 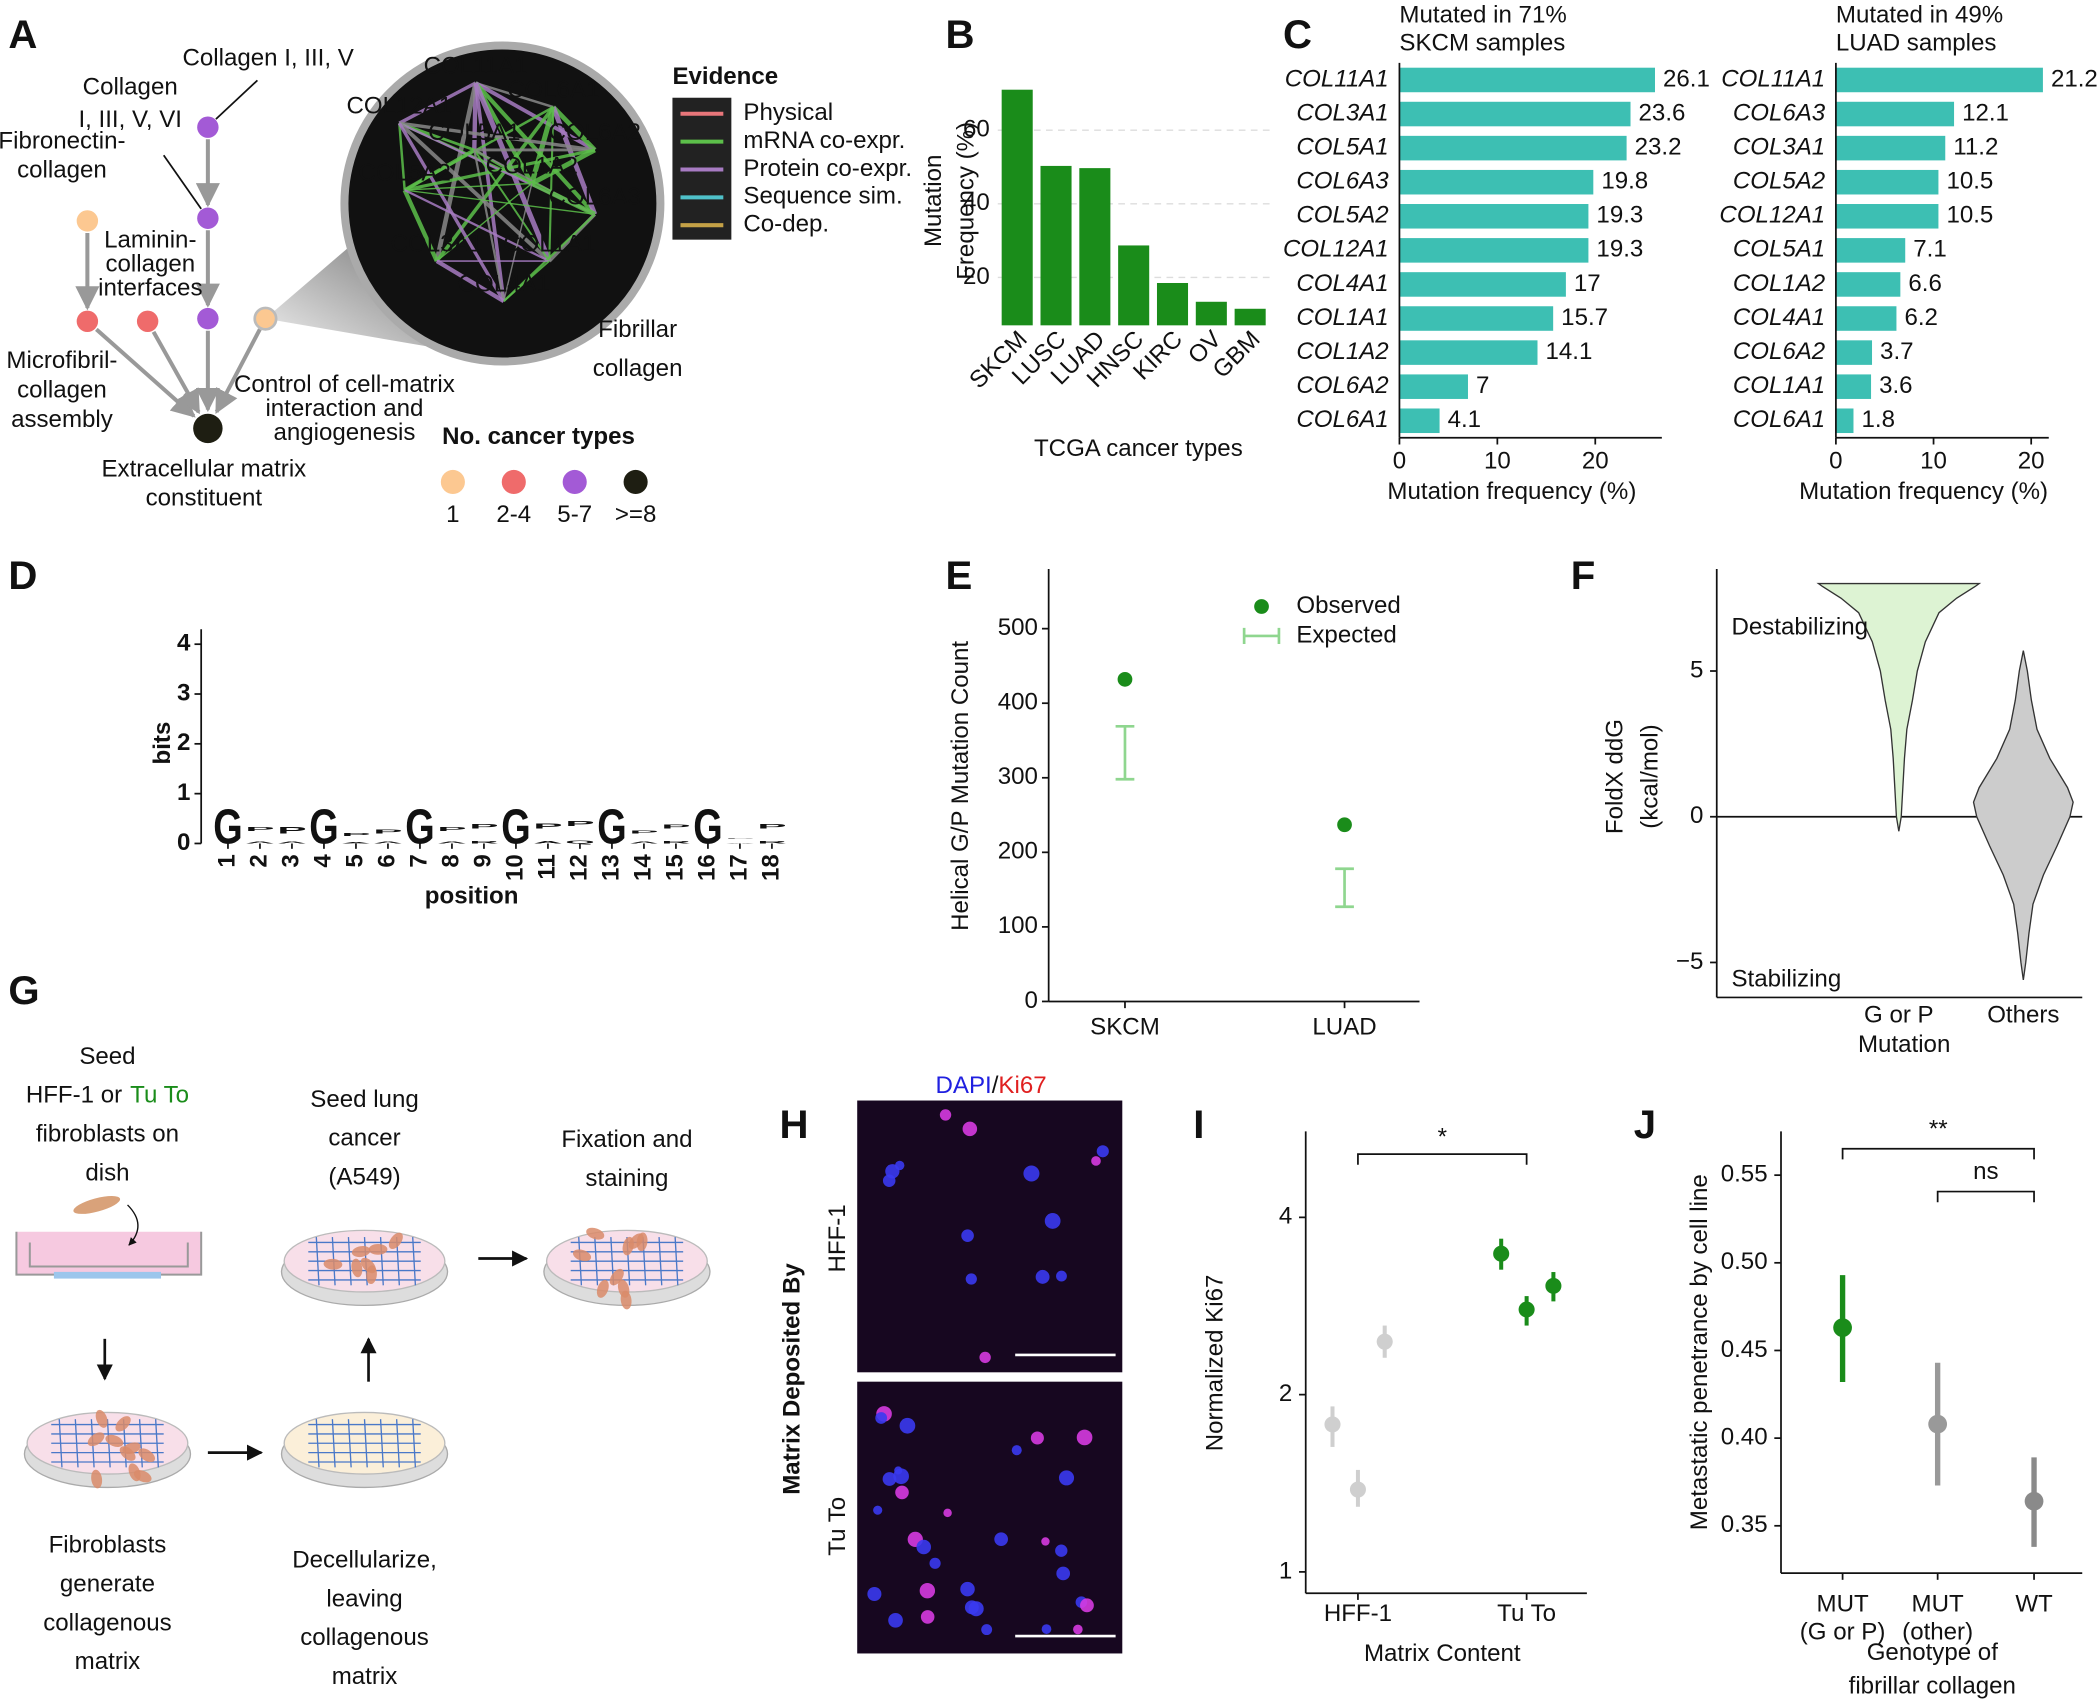 I want to click on logo-letter: G, so click(x=227, y=827).